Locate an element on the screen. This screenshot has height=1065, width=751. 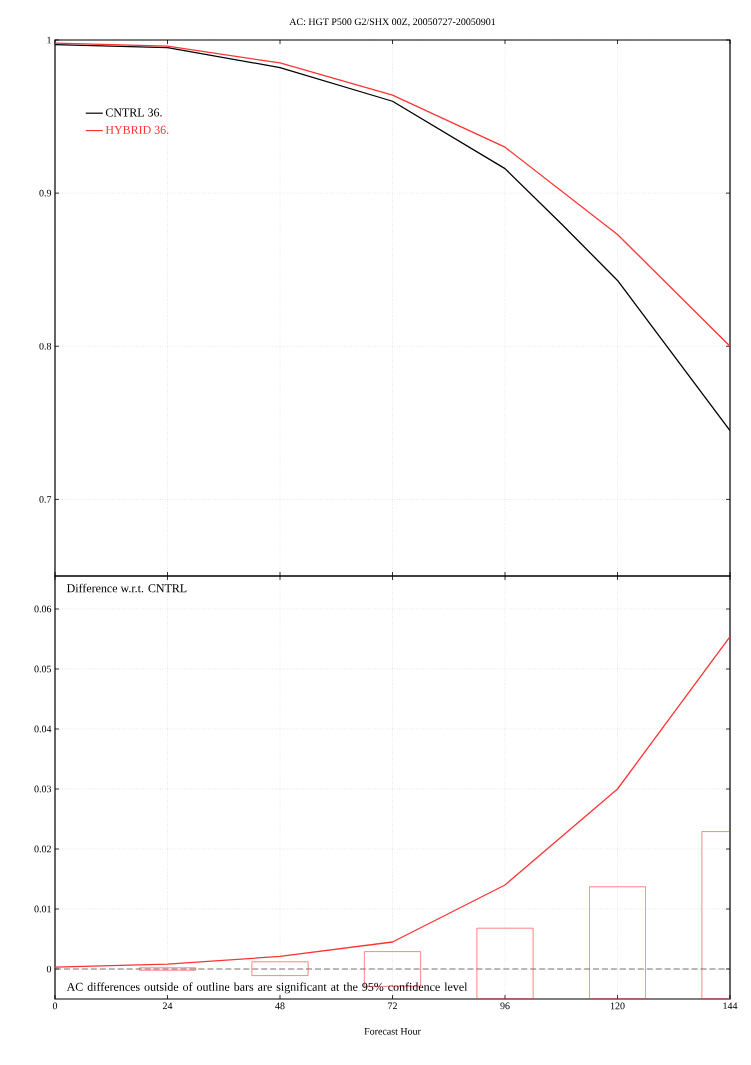
x-tick-label: 0 is located at coordinates (55, 1006).